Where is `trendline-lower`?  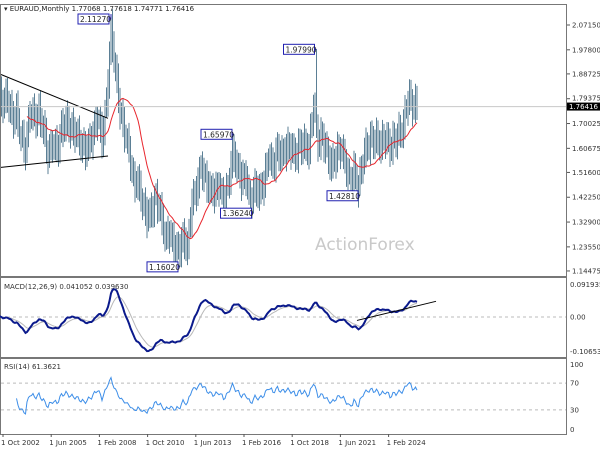
trendline-lower is located at coordinates (54, 161).